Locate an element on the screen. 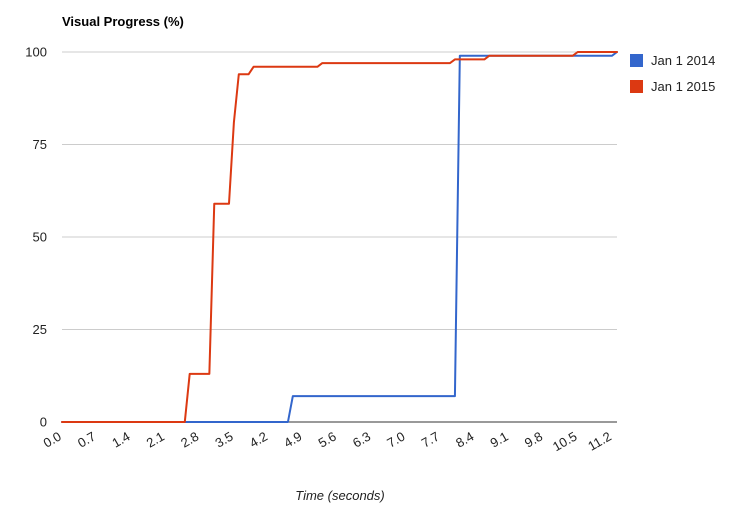 This screenshot has height=517, width=733. x-tick-label: 5.6 is located at coordinates (327, 440).